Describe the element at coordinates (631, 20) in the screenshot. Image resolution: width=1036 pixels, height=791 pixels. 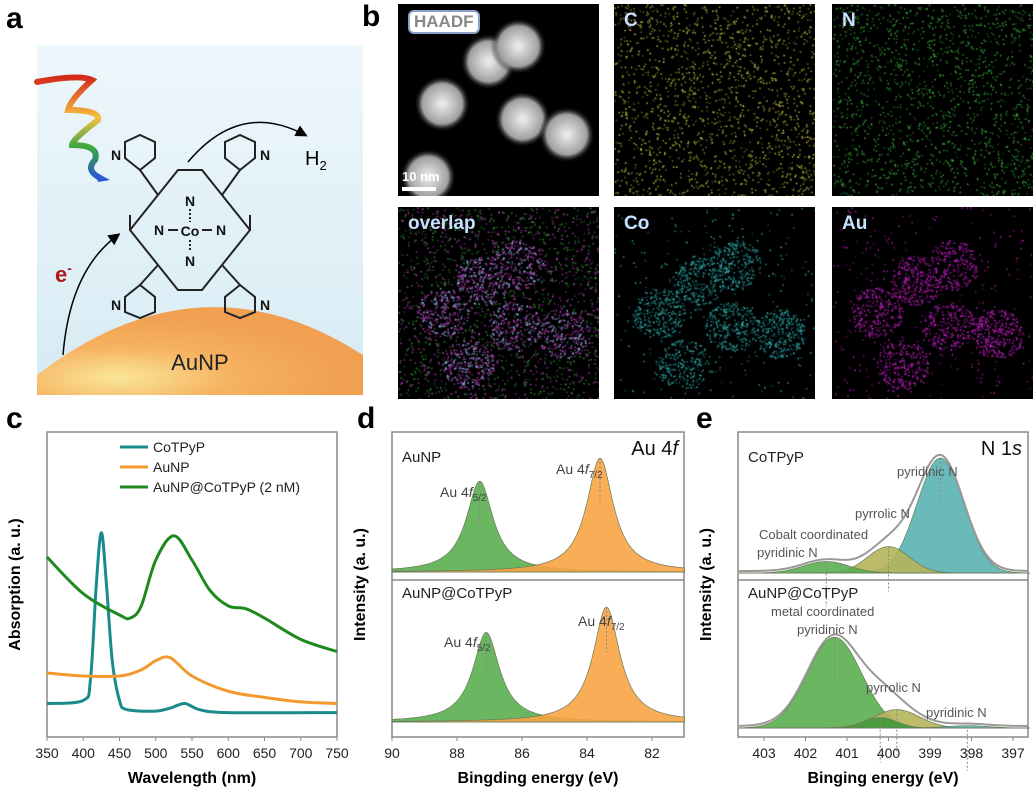
I see `em-tile-label: C` at that location.